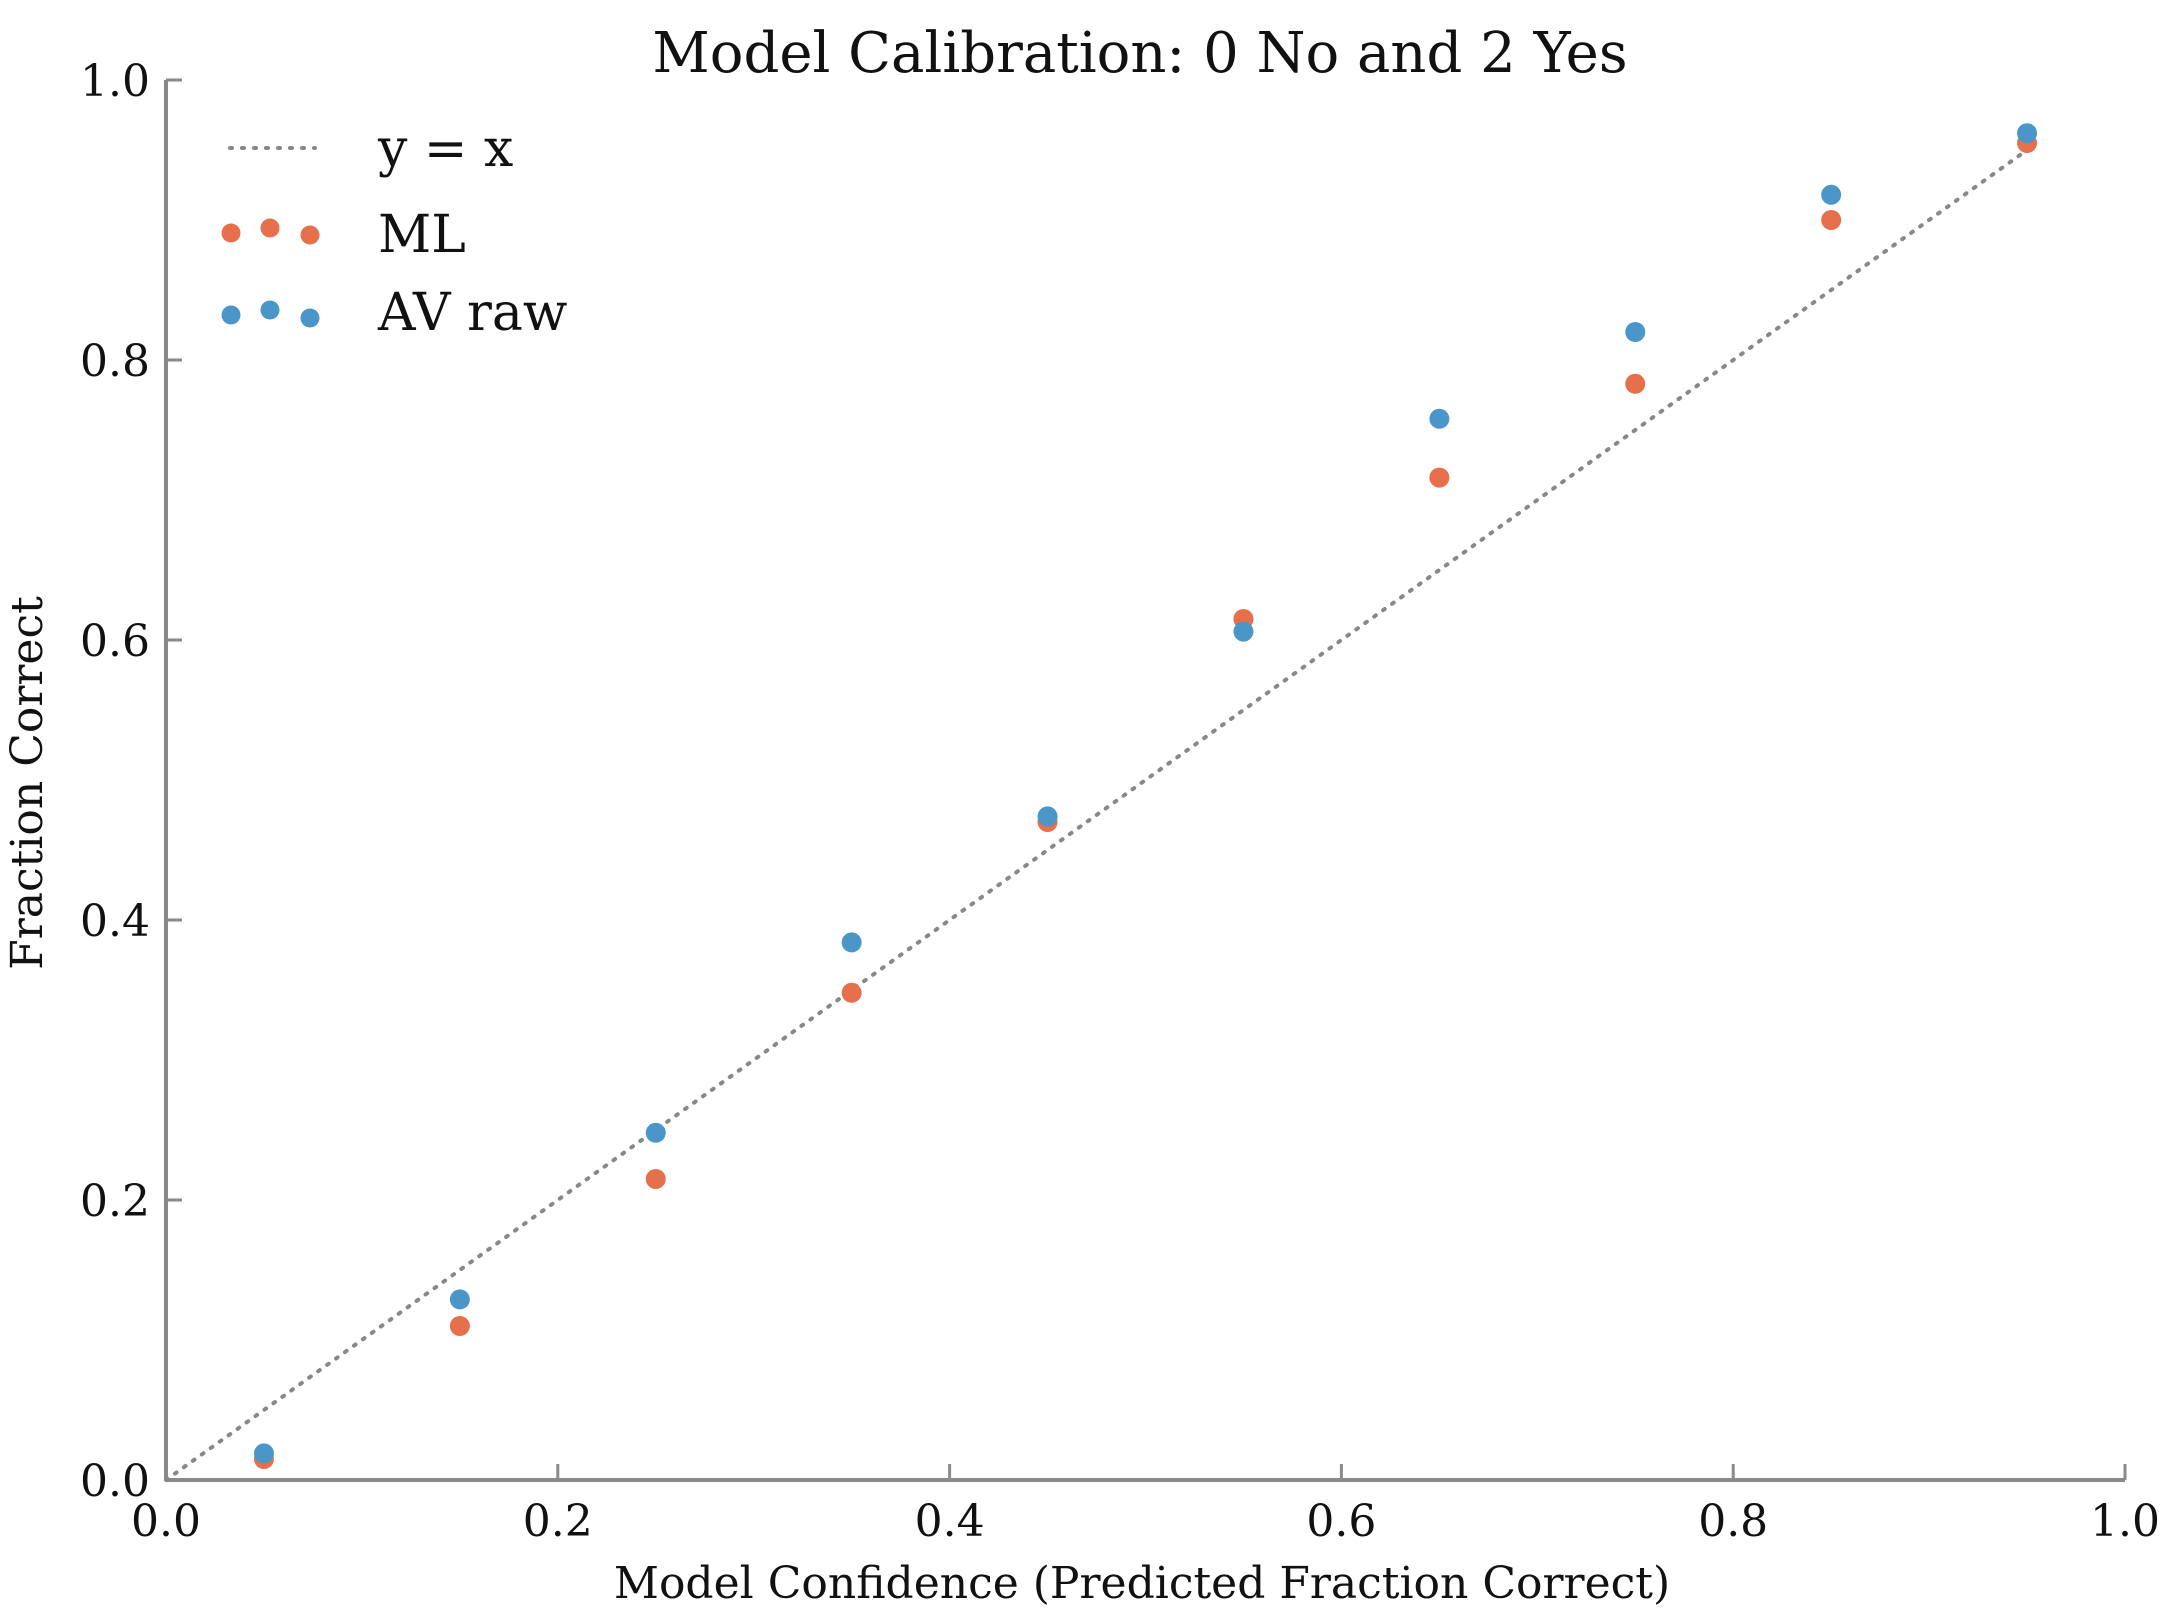 Image resolution: width=2160 pixels, height=1620 pixels. What do you see at coordinates (2125, 1521) in the screenshot?
I see `x-tick-label: 1.0` at bounding box center [2125, 1521].